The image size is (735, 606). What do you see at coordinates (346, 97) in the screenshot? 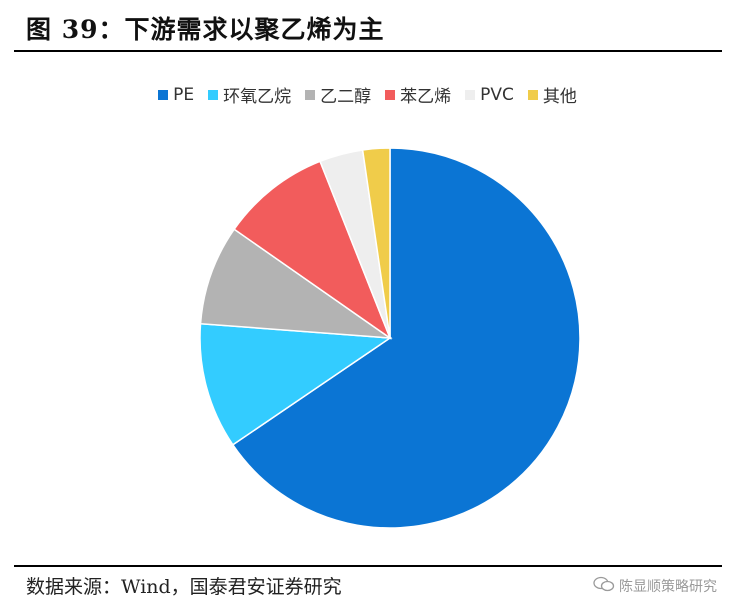
I see `legend-label: 乙二醇` at bounding box center [346, 97].